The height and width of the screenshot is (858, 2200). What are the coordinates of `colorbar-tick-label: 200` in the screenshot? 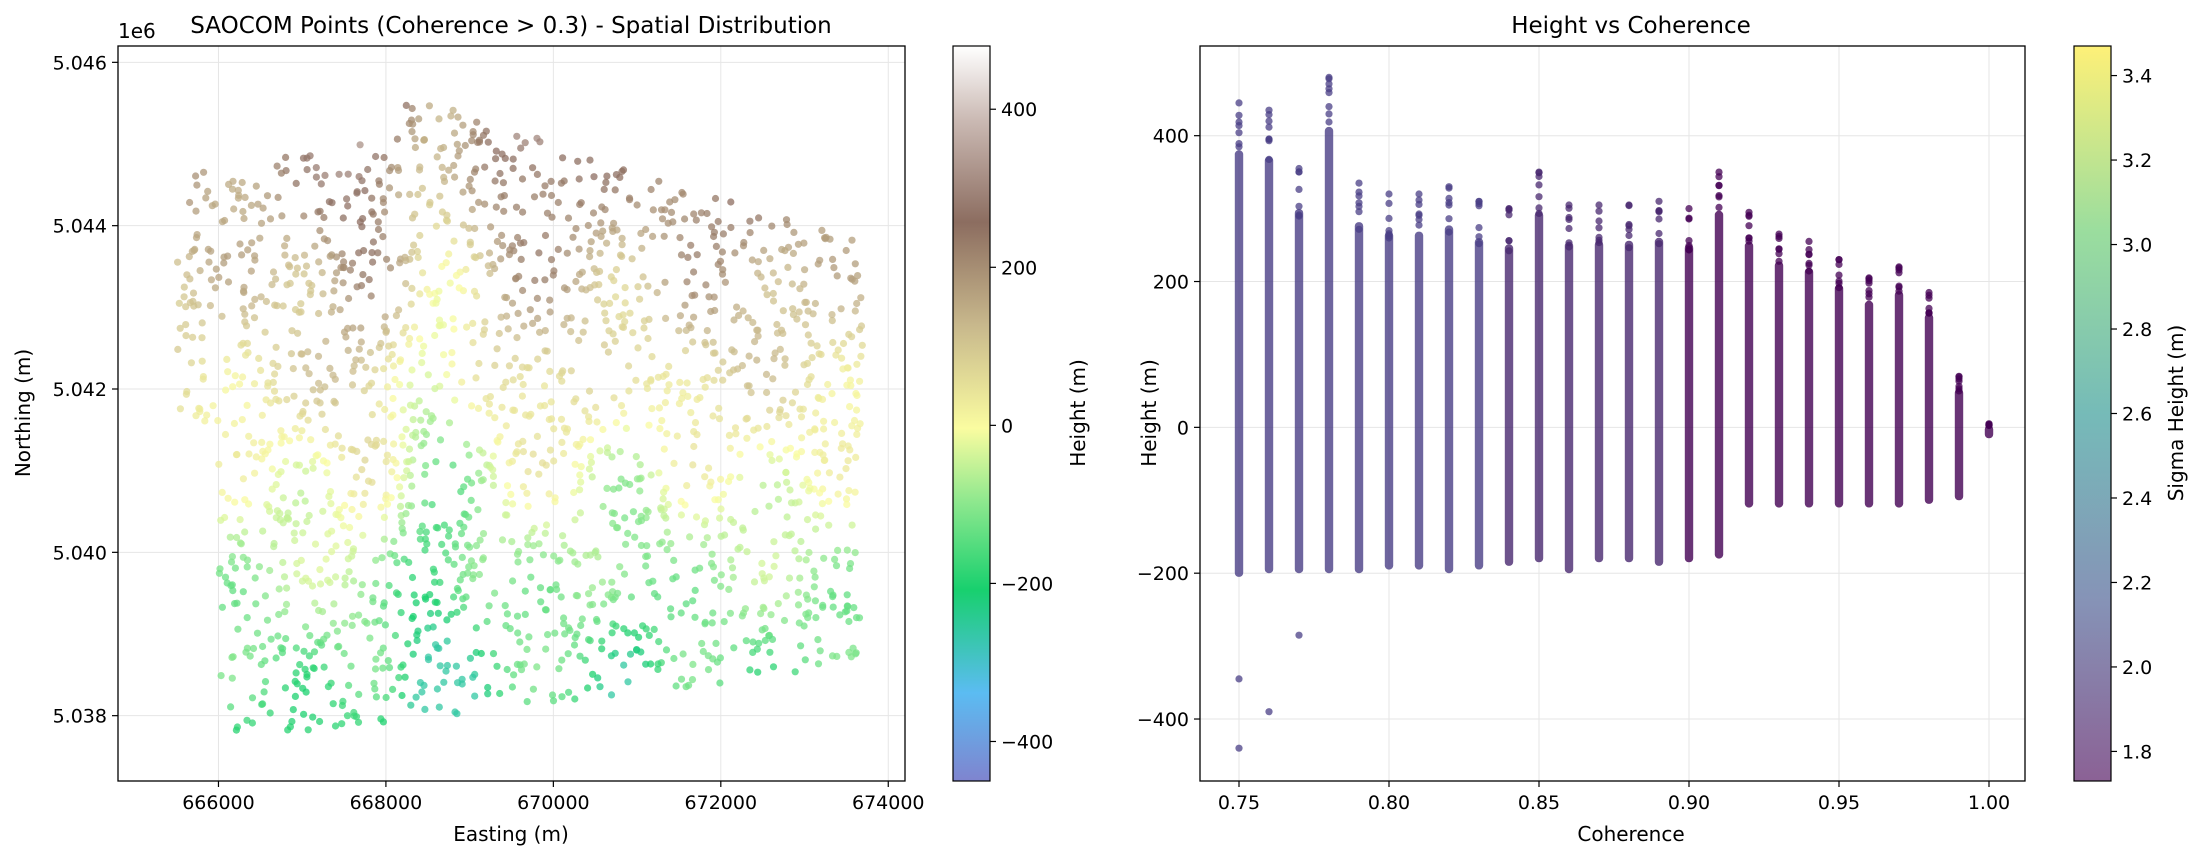 It's located at (1019, 268).